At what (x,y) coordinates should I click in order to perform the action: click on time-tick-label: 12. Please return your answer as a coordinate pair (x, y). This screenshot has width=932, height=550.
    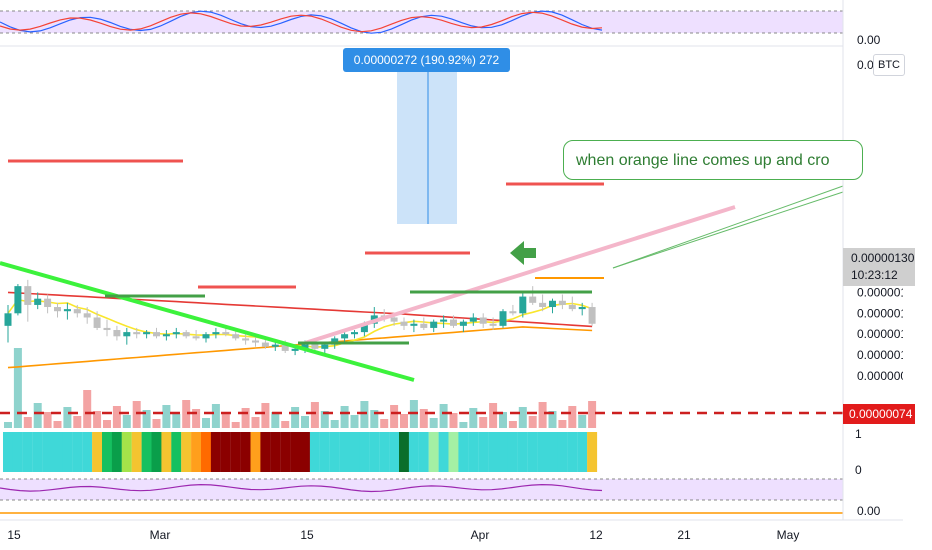
    Looking at the image, I should click on (596, 535).